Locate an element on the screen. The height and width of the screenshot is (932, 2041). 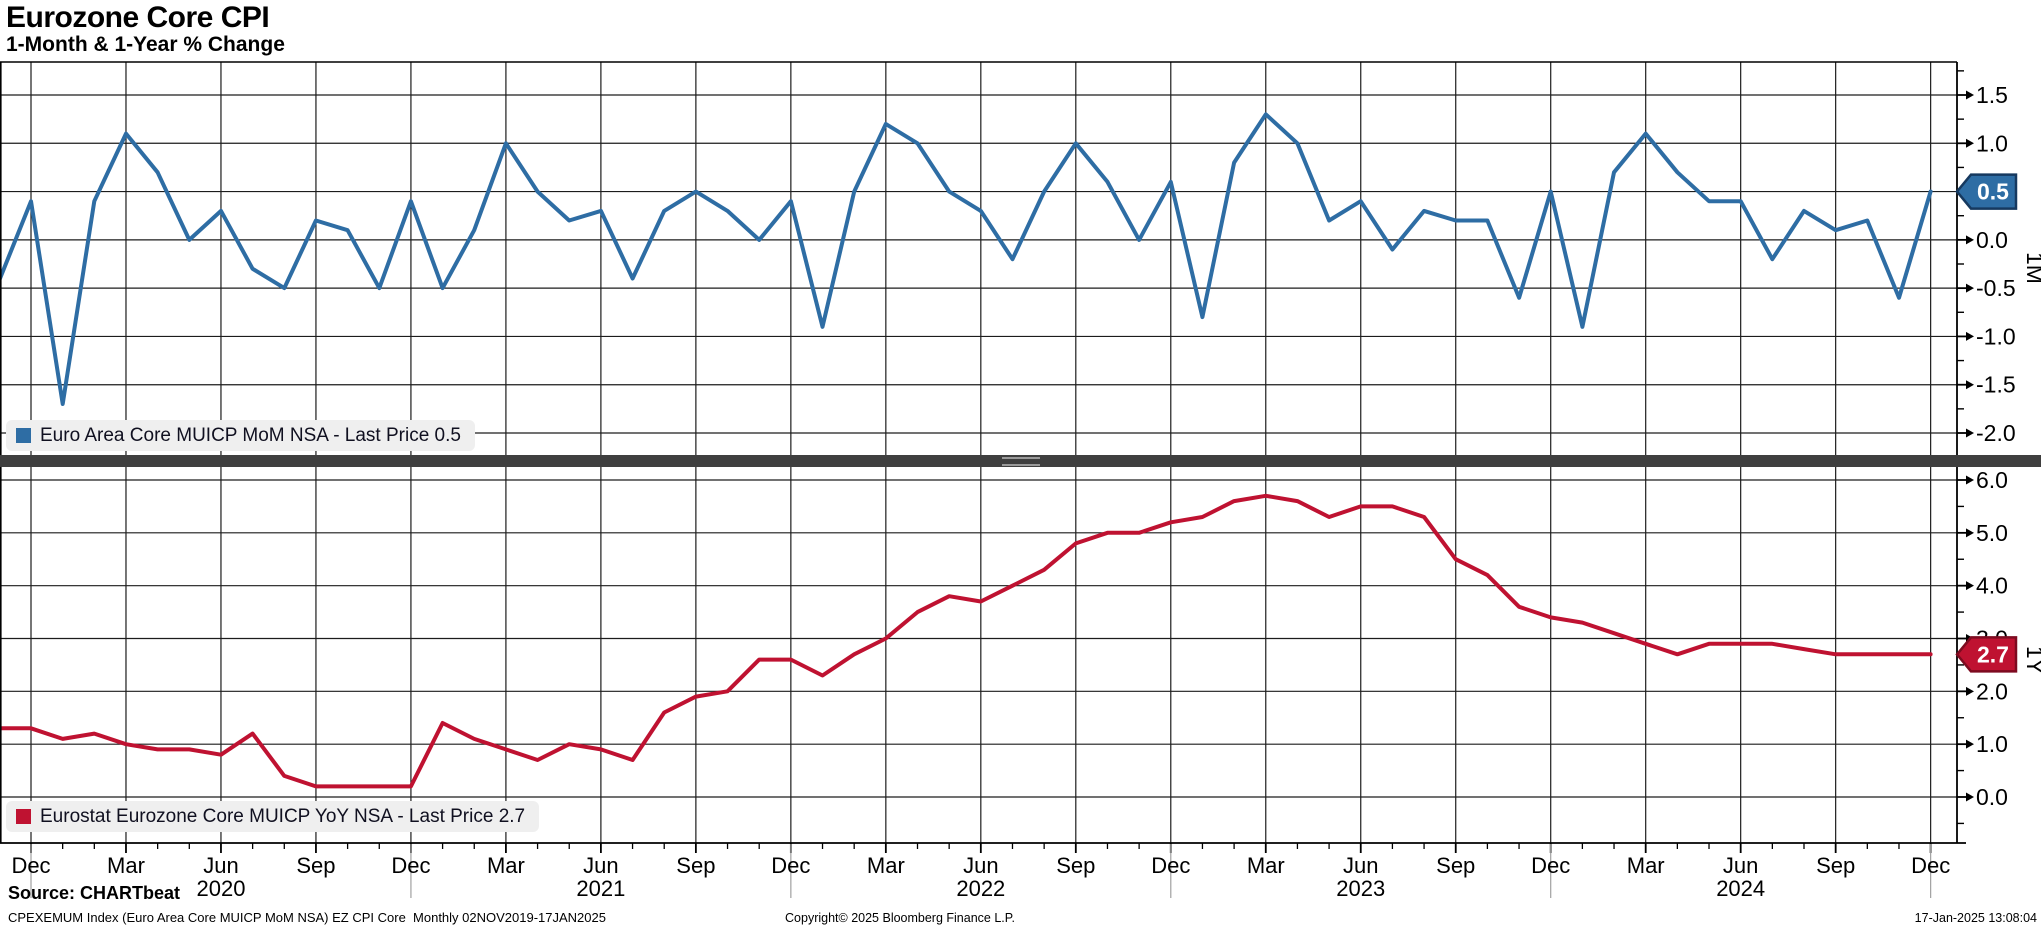
splitter-grip-icon is located at coordinates (1020, 461).